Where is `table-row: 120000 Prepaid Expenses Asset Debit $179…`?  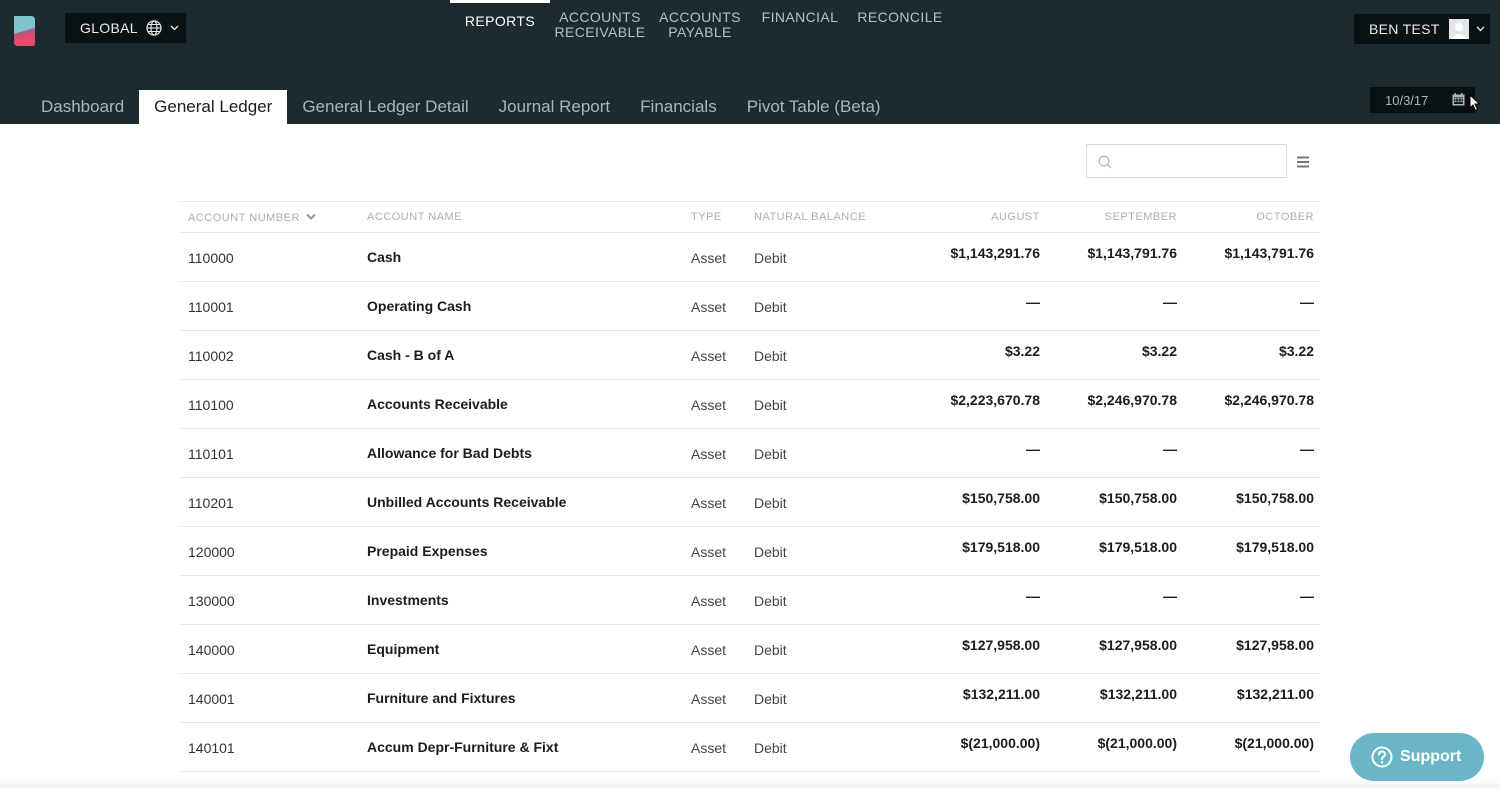
table-row: 120000 Prepaid Expenses Asset Debit $179… is located at coordinates (750, 551).